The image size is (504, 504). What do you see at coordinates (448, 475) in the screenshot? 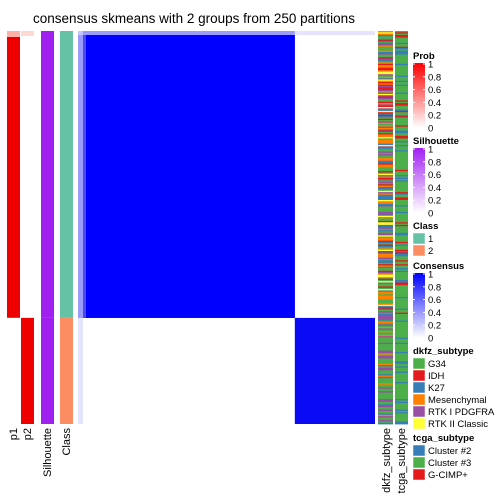
I see `legend-item-label: G-CIMP+` at bounding box center [448, 475].